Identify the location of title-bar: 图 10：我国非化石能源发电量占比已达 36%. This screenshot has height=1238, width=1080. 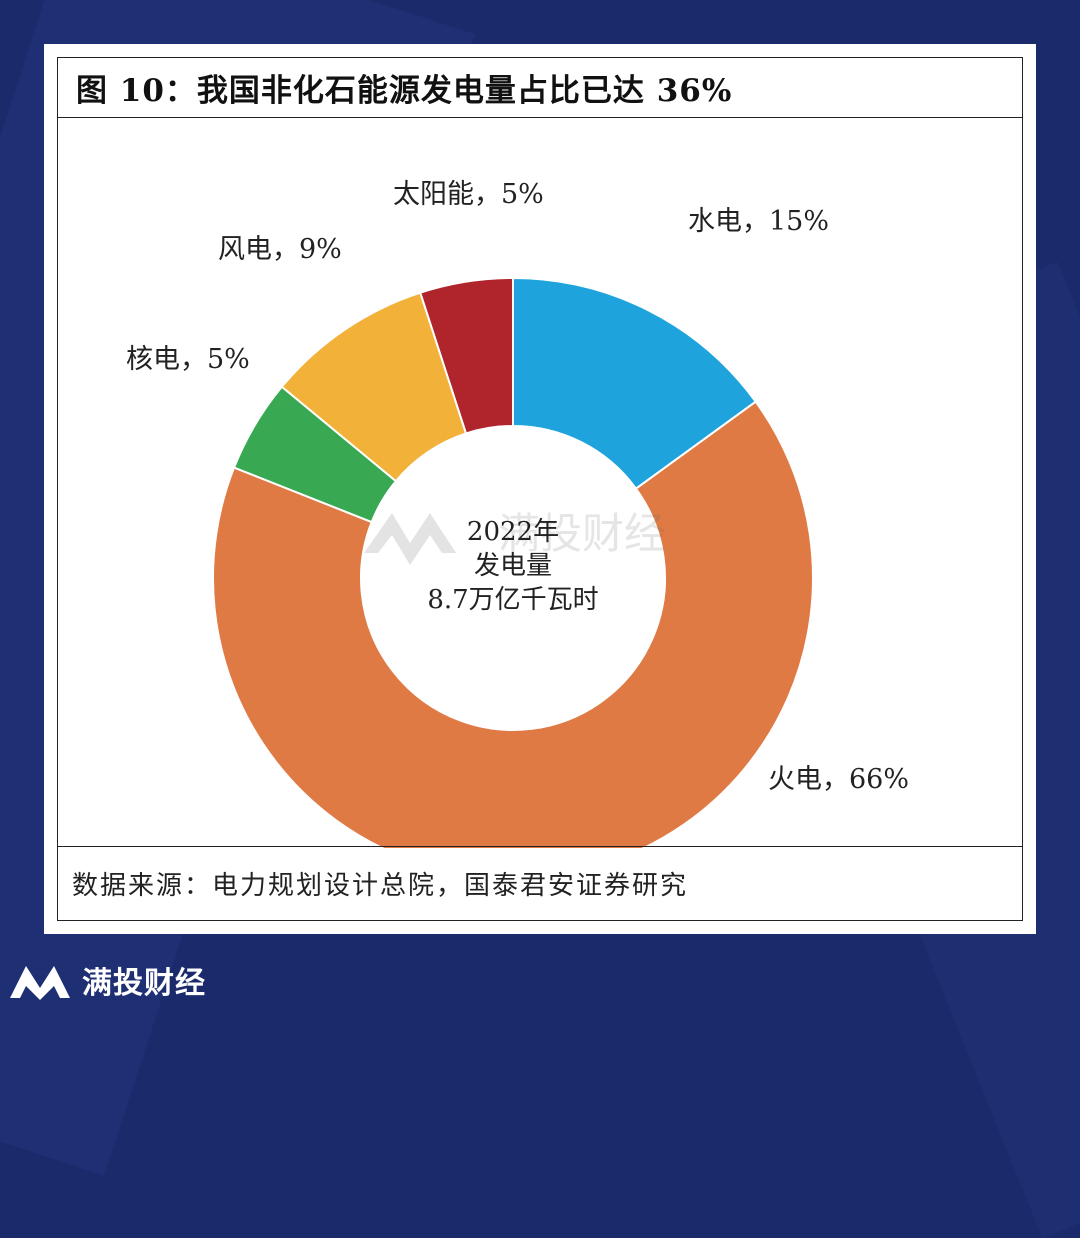
(540, 88).